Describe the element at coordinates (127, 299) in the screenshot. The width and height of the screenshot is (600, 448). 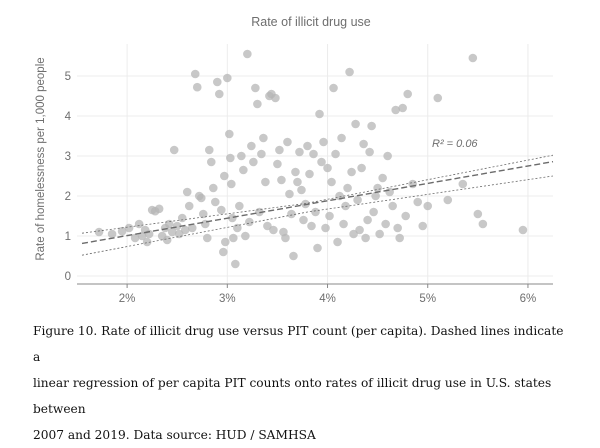
I see `x-tick-label: 2%` at that location.